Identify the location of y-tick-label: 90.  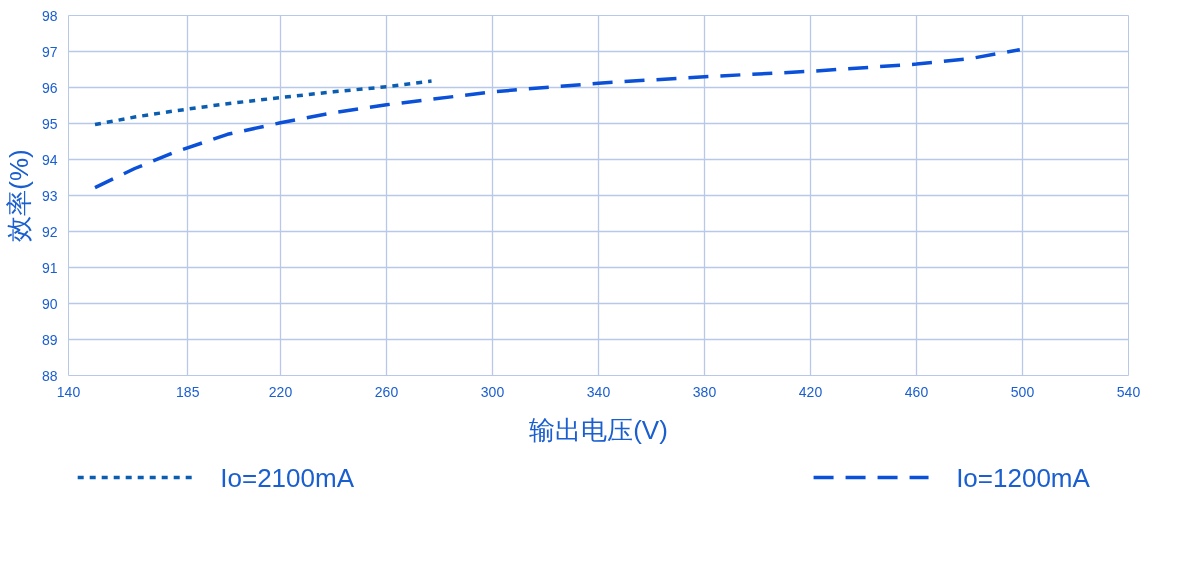
(49, 303).